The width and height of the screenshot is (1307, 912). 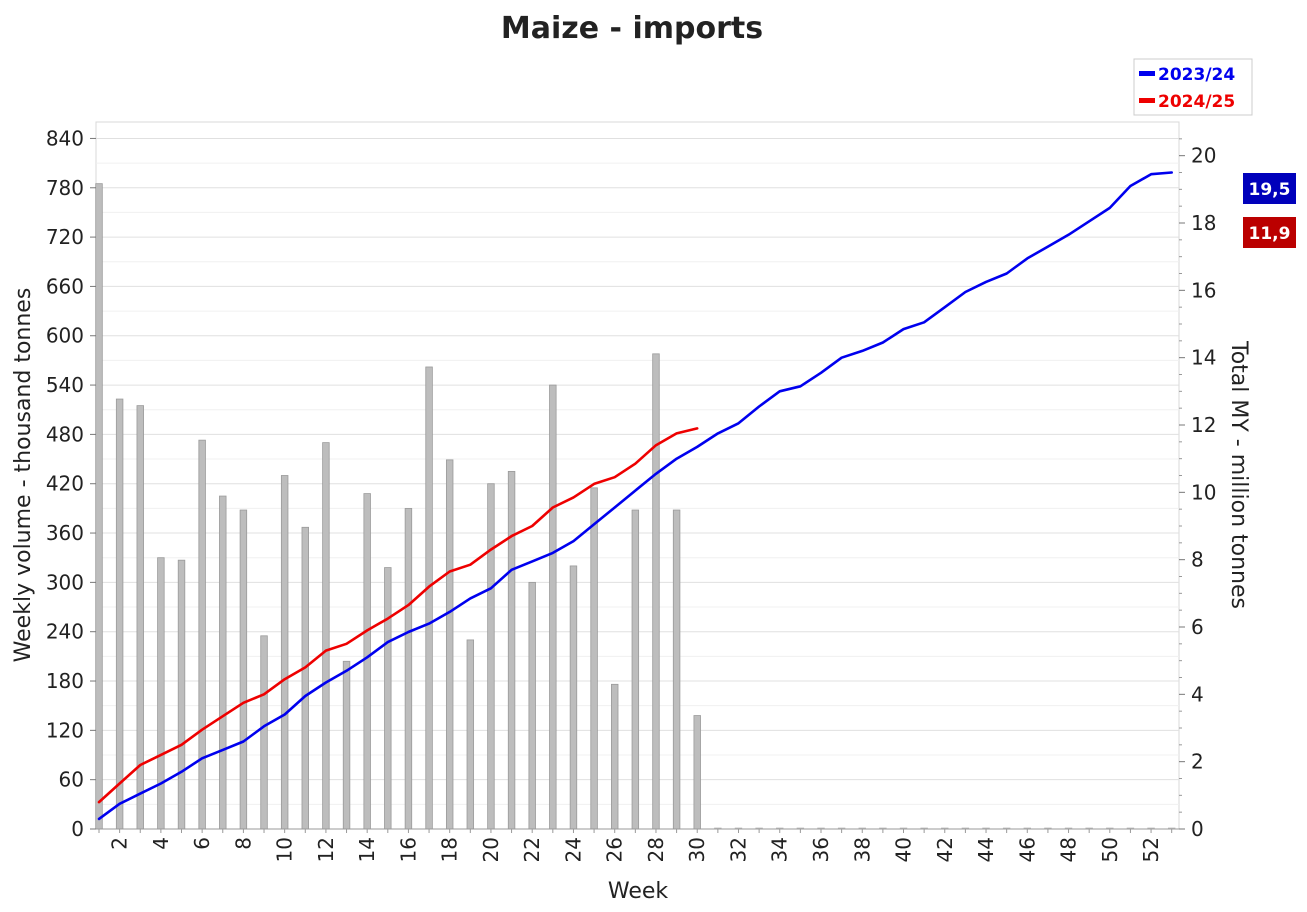 What do you see at coordinates (243, 843) in the screenshot?
I see `x-tick-label-8: 8` at bounding box center [243, 843].